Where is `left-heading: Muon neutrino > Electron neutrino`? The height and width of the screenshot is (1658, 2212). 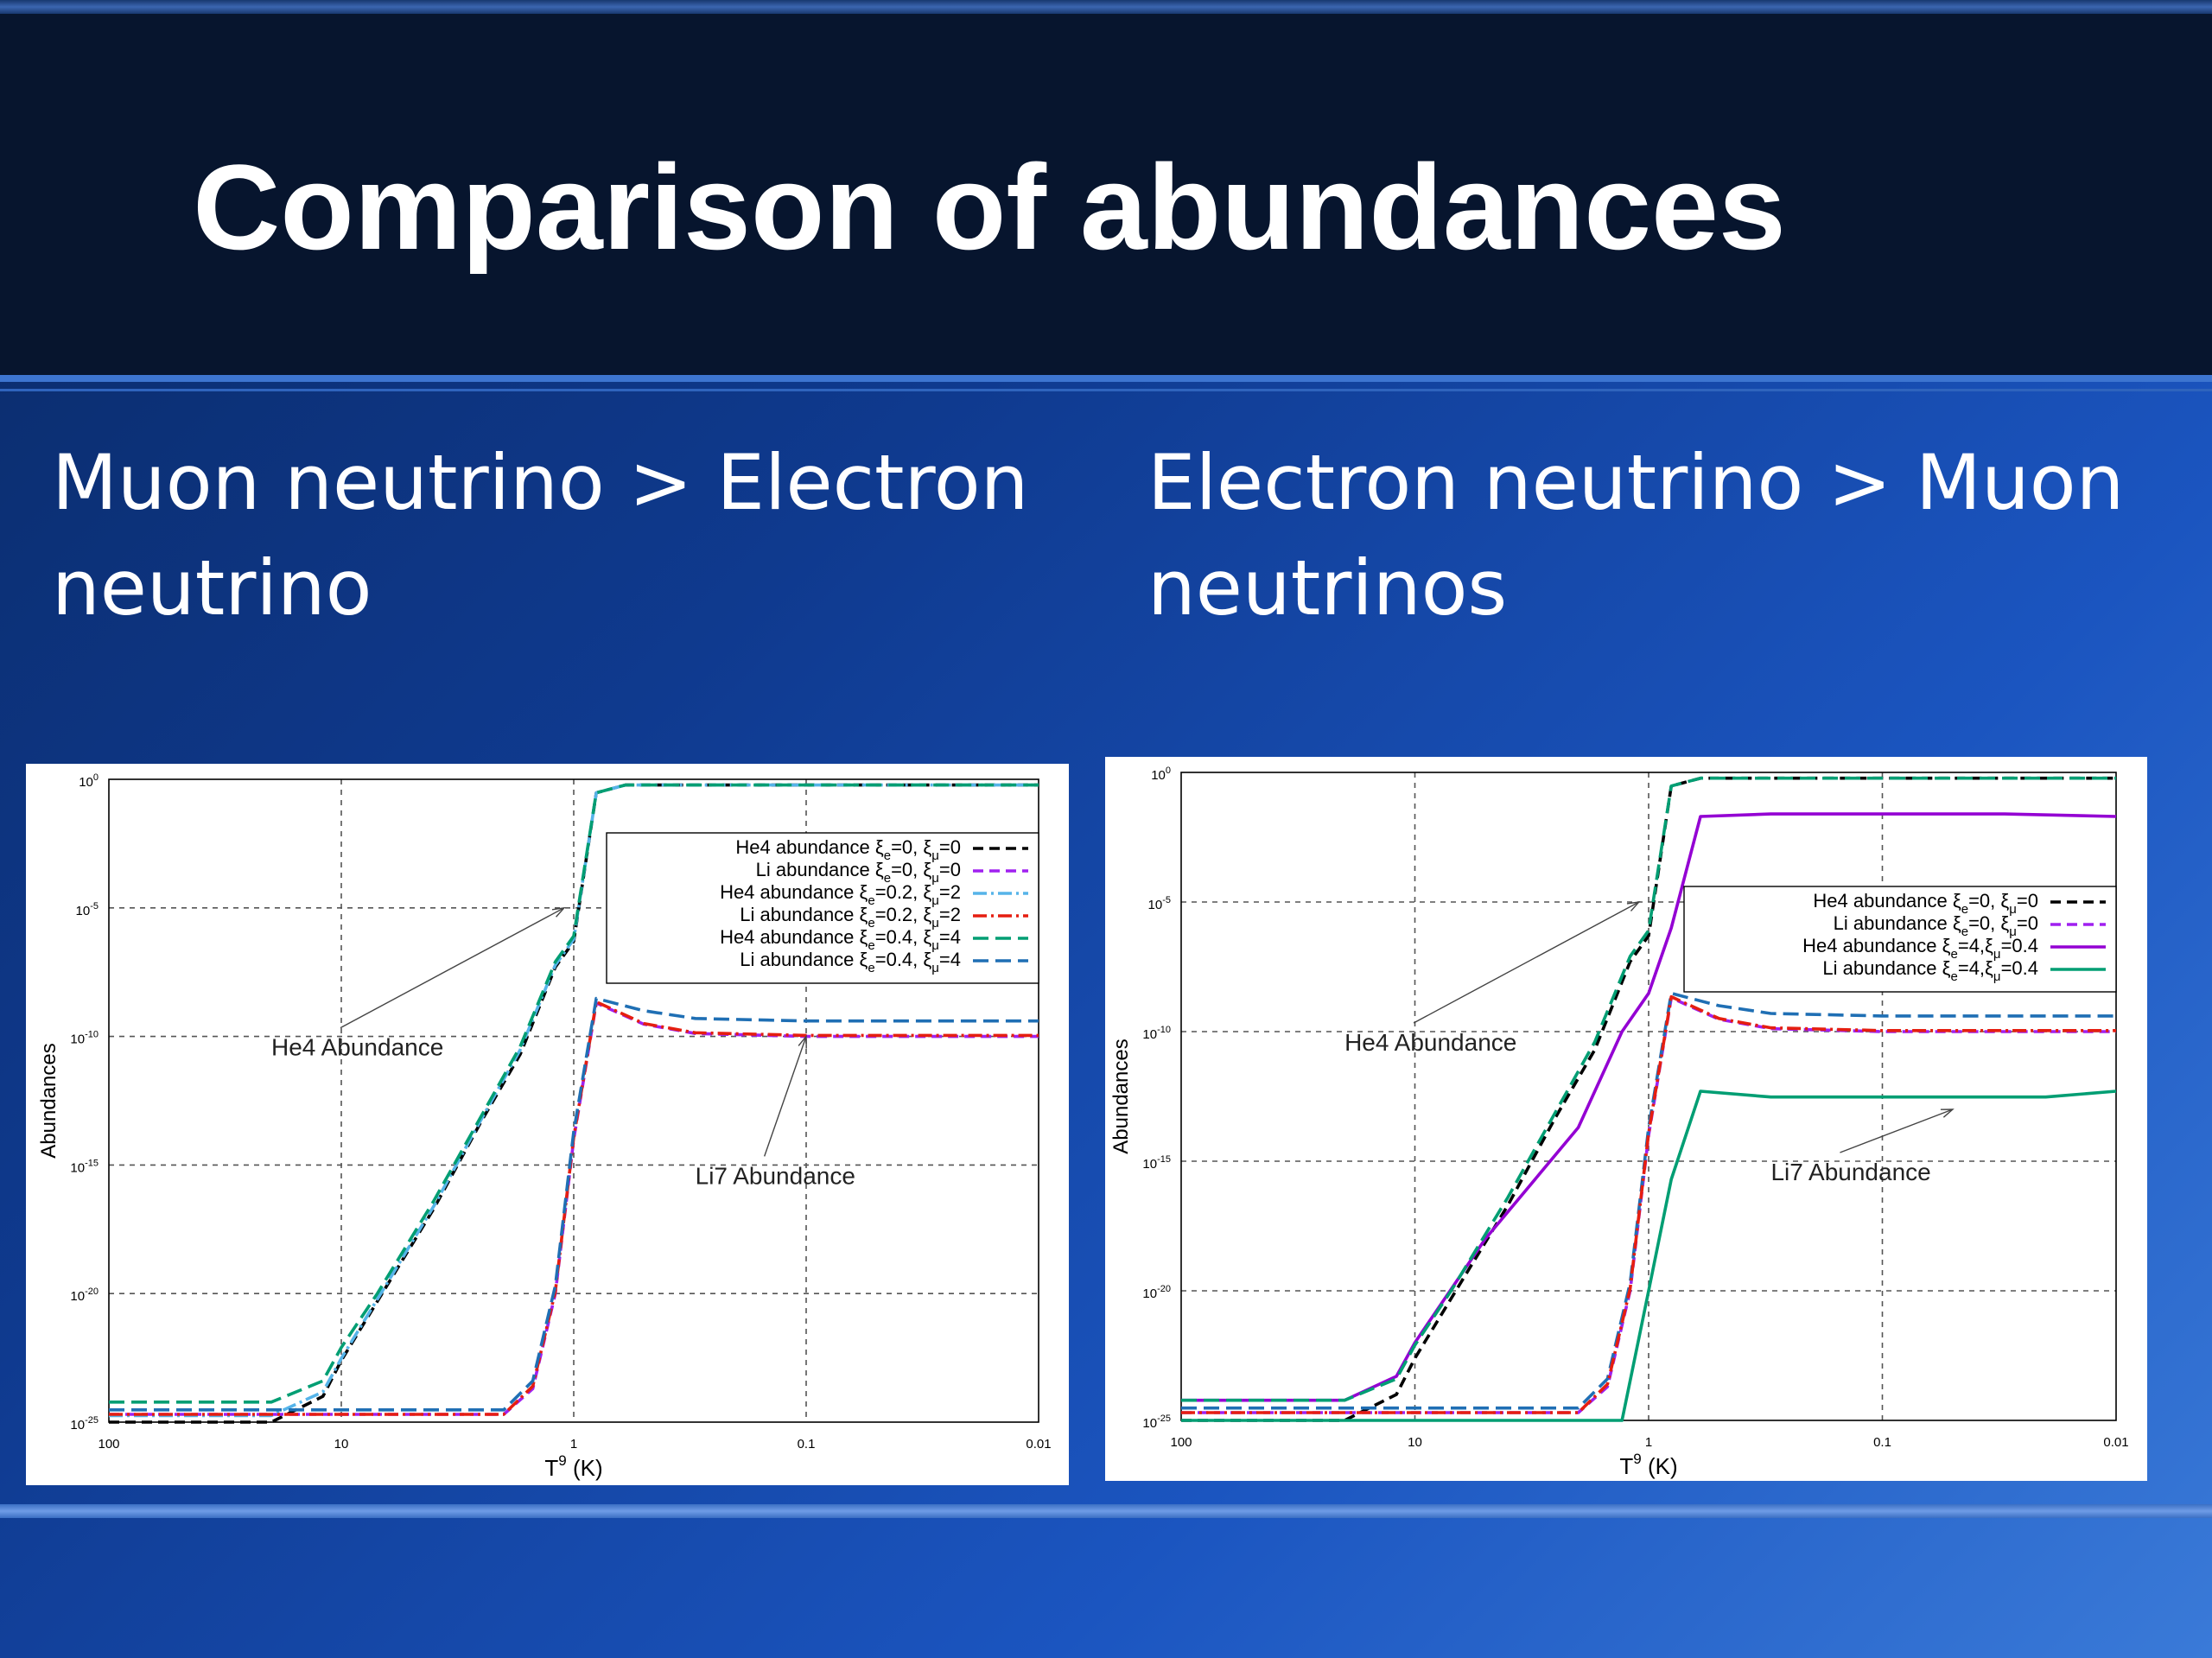 left-heading: Muon neutrino > Electron neutrino is located at coordinates (540, 535).